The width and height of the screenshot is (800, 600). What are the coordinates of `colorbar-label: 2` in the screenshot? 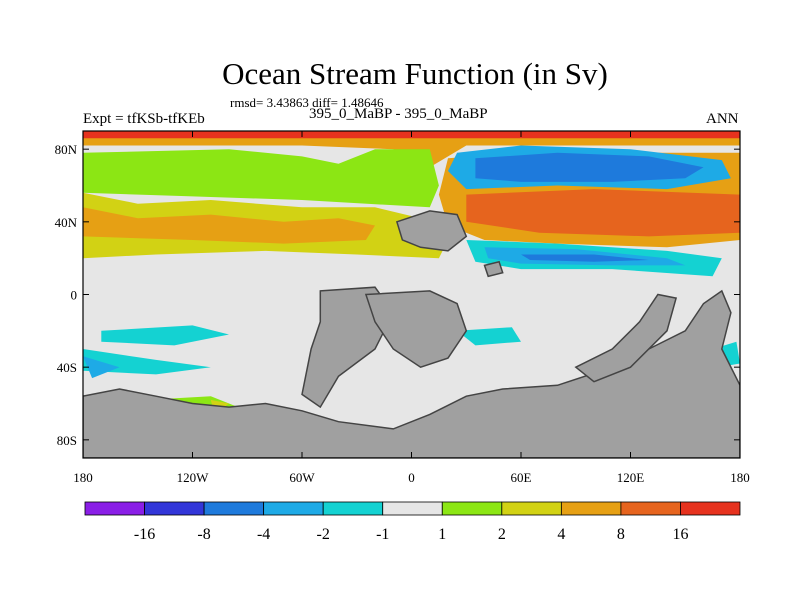 It's located at (502, 534).